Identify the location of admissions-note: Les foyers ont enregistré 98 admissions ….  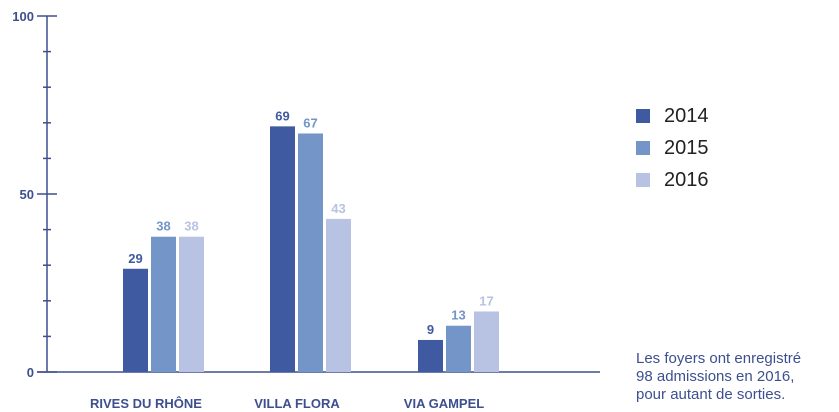
(737, 377).